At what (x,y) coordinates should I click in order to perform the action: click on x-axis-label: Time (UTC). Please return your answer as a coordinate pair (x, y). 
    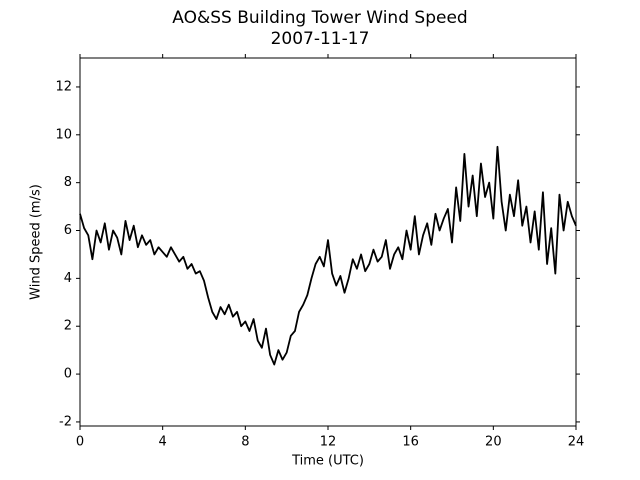
    Looking at the image, I should click on (327, 461).